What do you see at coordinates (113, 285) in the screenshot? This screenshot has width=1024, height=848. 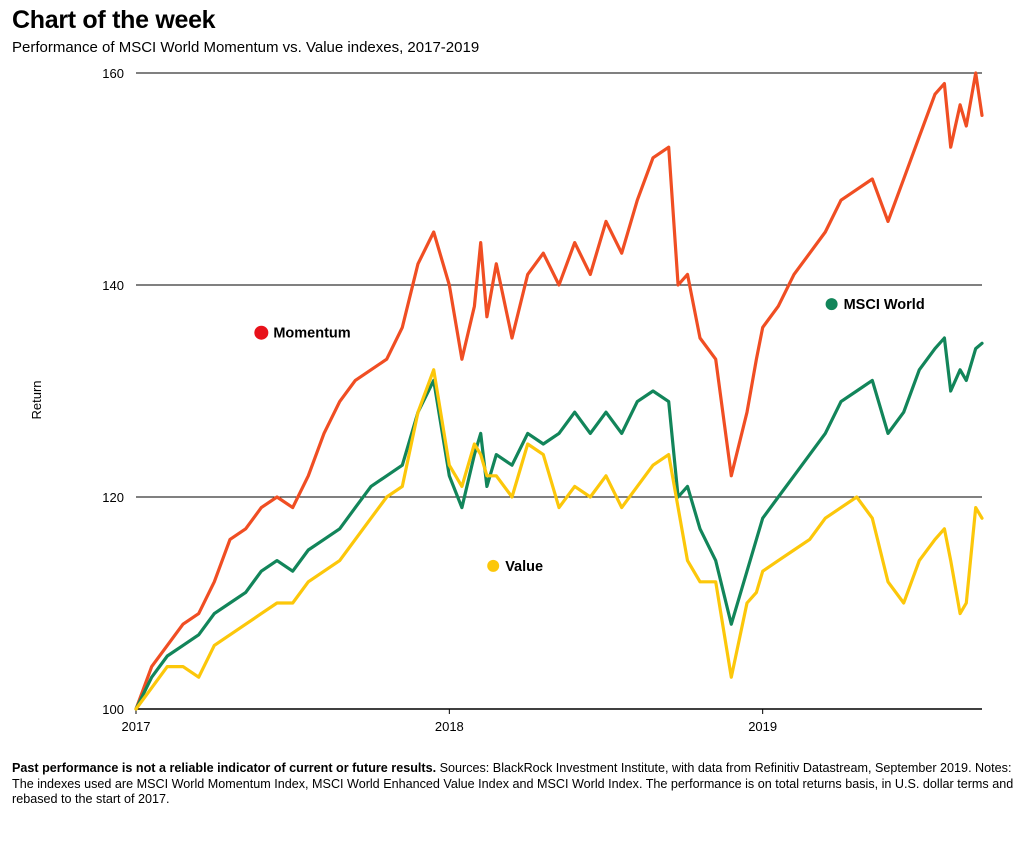 I see `y-tick-label: 140` at bounding box center [113, 285].